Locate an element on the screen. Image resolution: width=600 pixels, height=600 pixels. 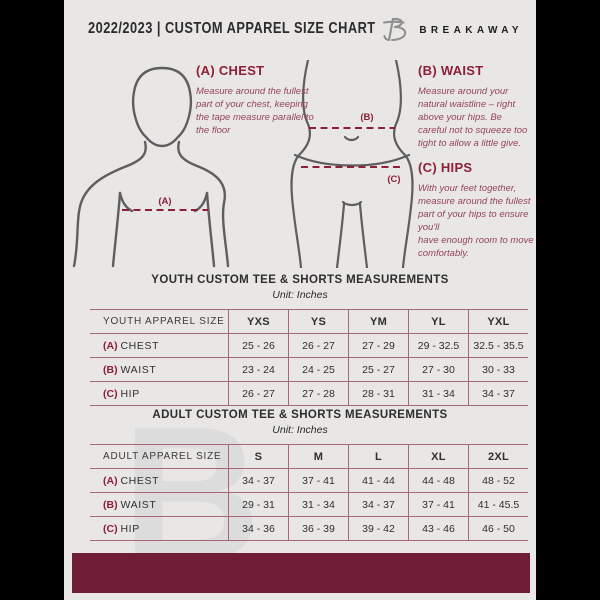
adult-section-title: ADULT CUSTOM TEE & SHORTS MEASUREMENTS is located at coordinates (300, 415).